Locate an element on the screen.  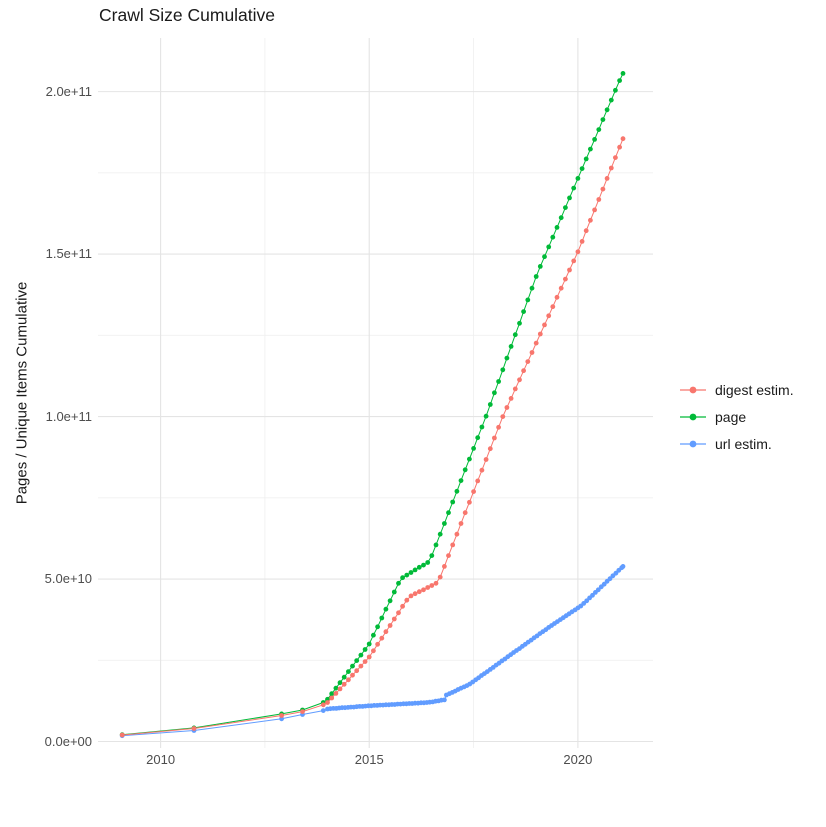
legend-item-url-estim: url estim. is located at coordinates (736, 444).